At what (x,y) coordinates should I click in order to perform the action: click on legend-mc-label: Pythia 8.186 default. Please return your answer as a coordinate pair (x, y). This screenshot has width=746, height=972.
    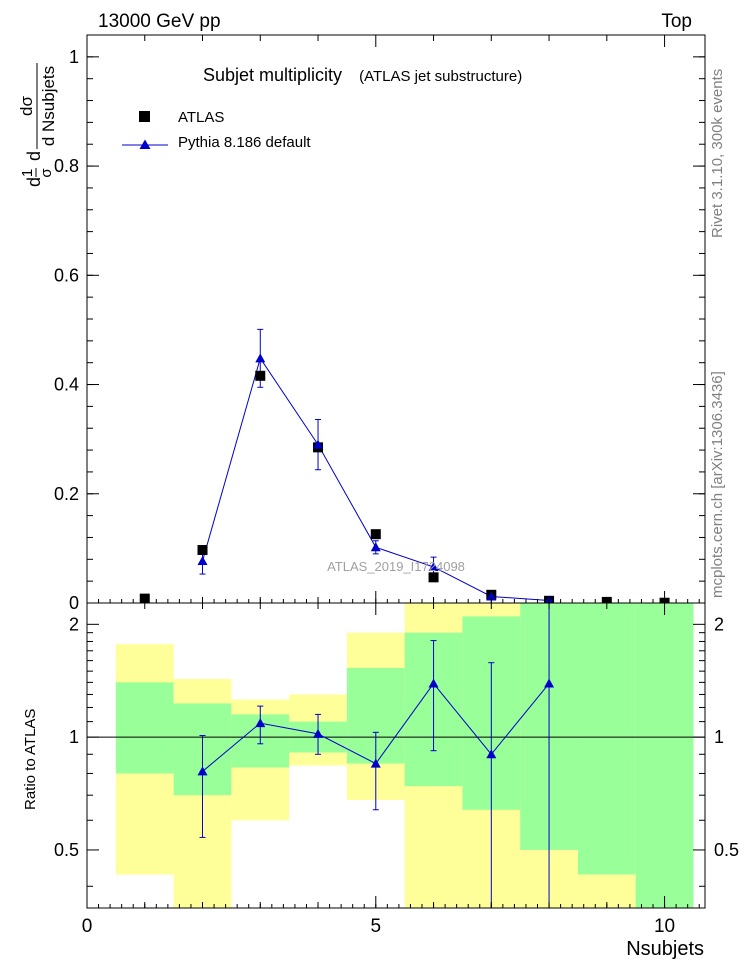
    Looking at the image, I should click on (244, 142).